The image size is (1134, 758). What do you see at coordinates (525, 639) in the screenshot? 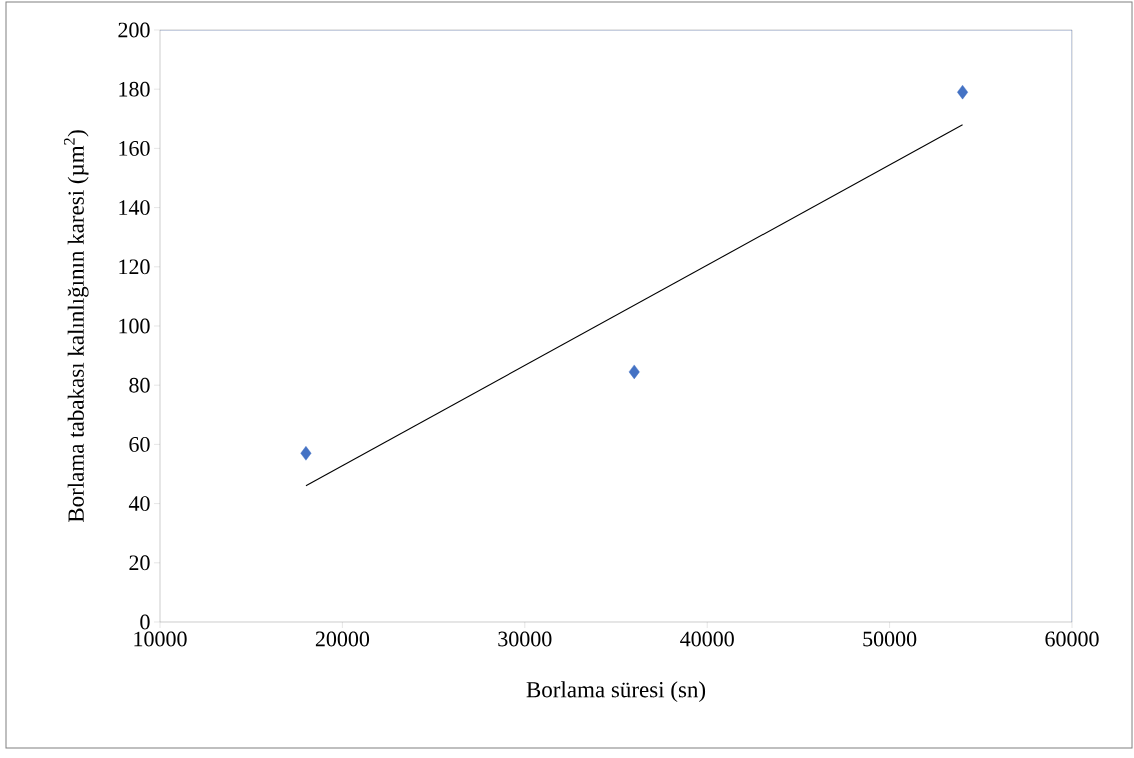
I see `x-tick-label: 30000` at bounding box center [525, 639].